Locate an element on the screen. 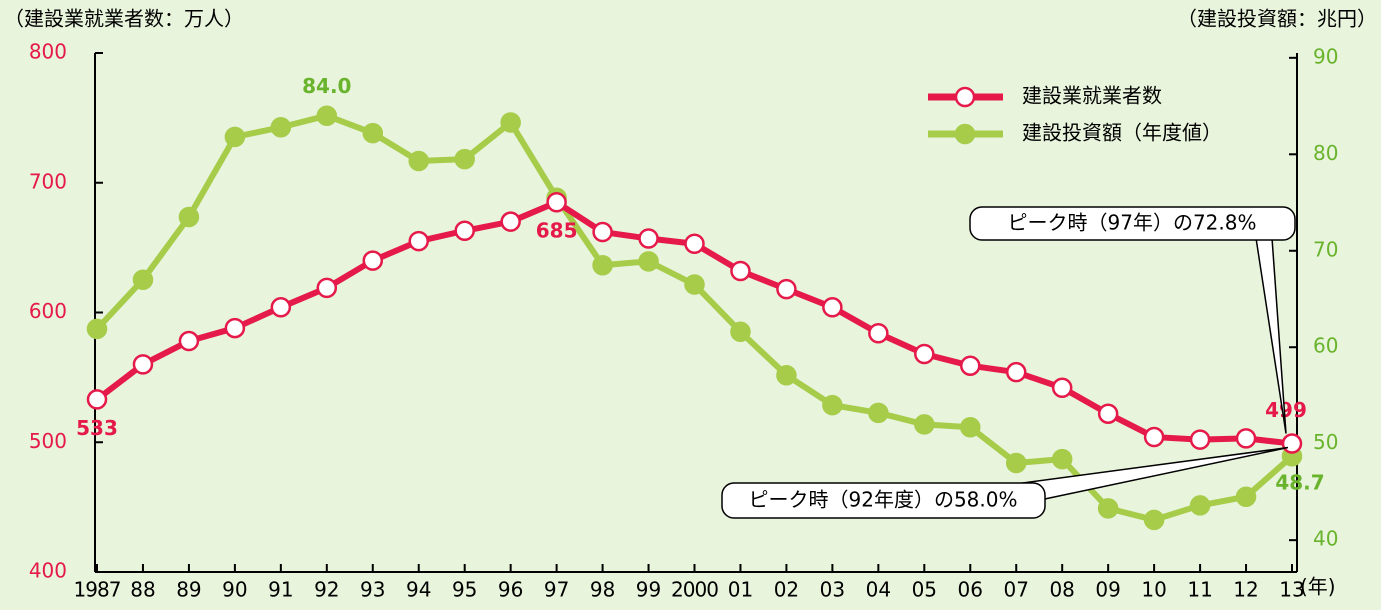 The width and height of the screenshot is (1381, 610). y2-tick-label: 40 is located at coordinates (1325, 539).